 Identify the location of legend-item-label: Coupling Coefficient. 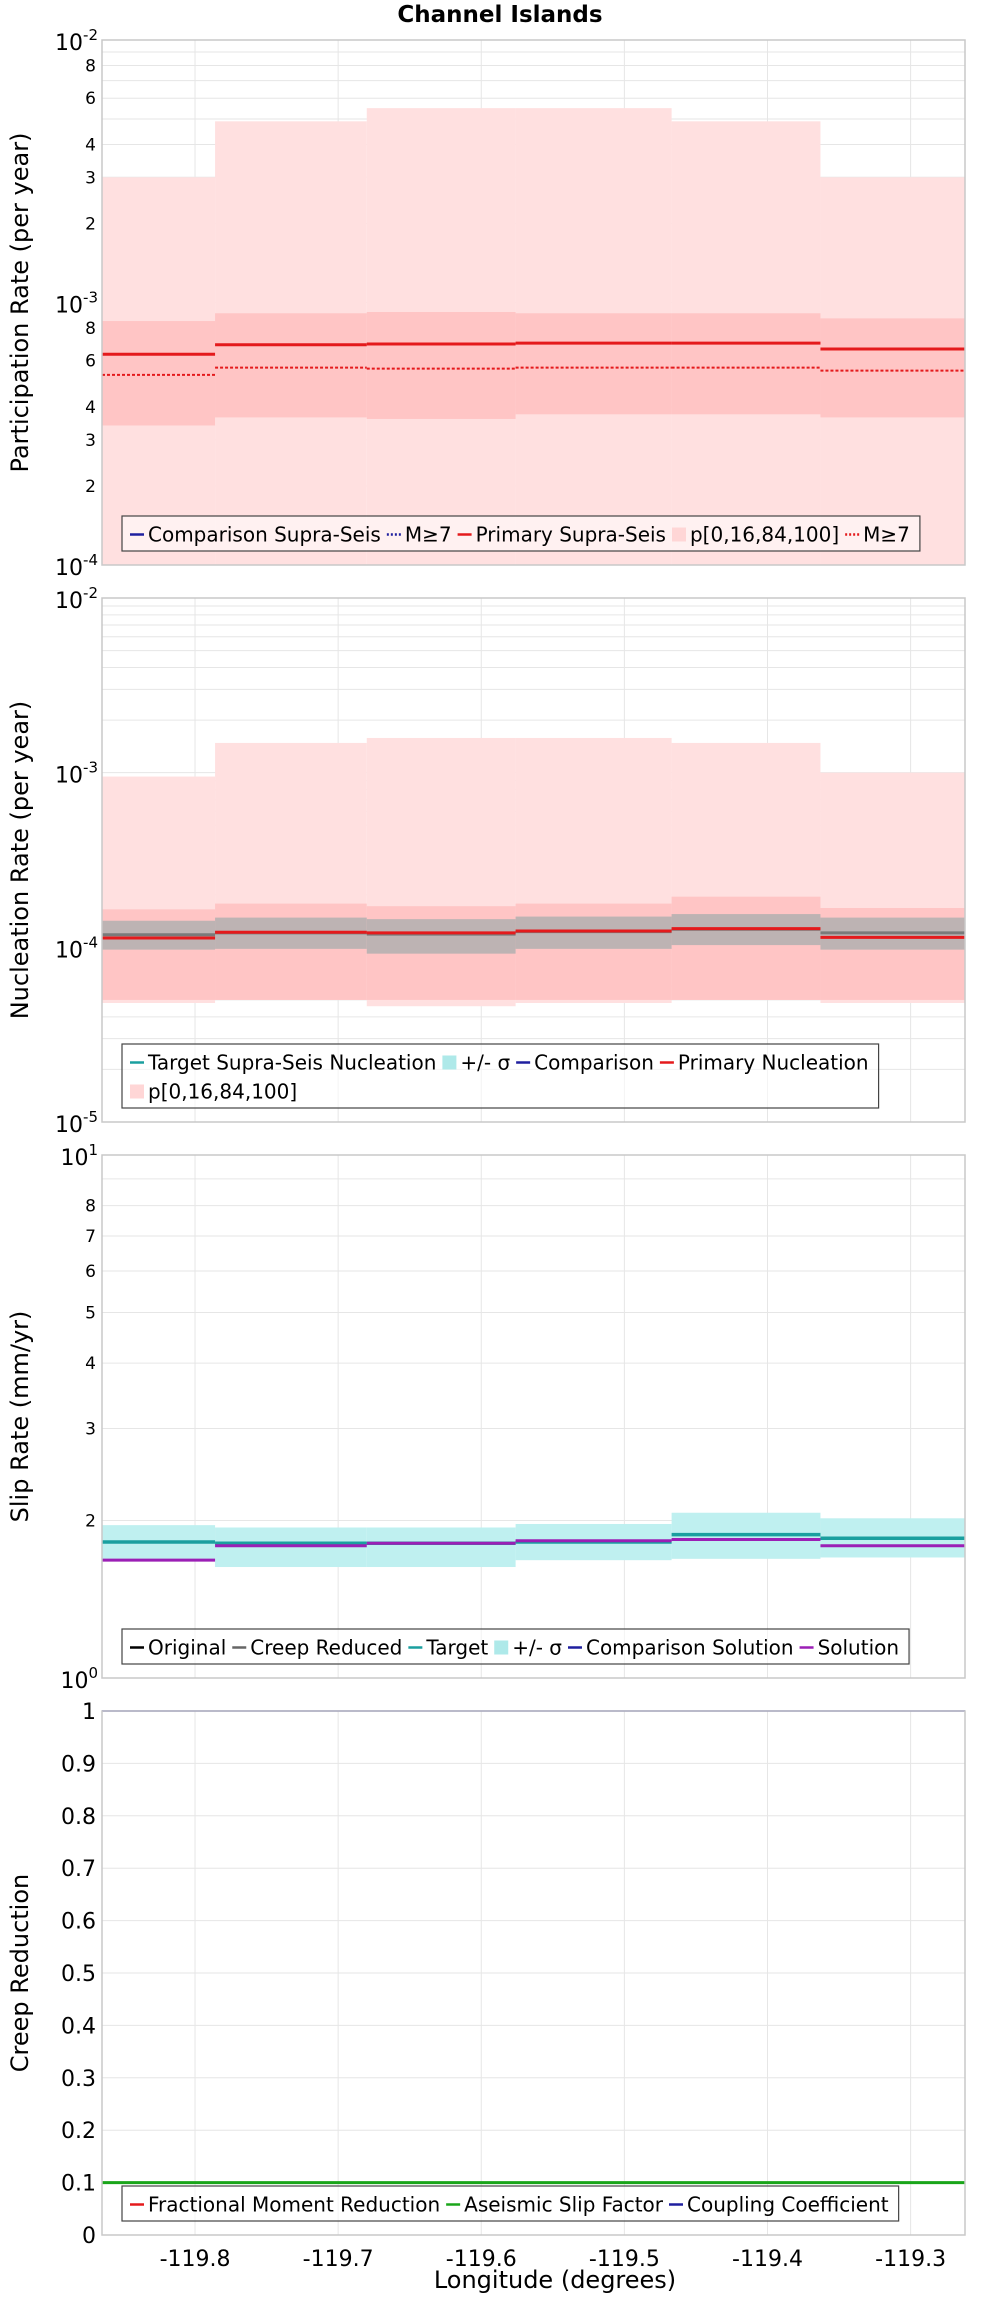
(788, 2205).